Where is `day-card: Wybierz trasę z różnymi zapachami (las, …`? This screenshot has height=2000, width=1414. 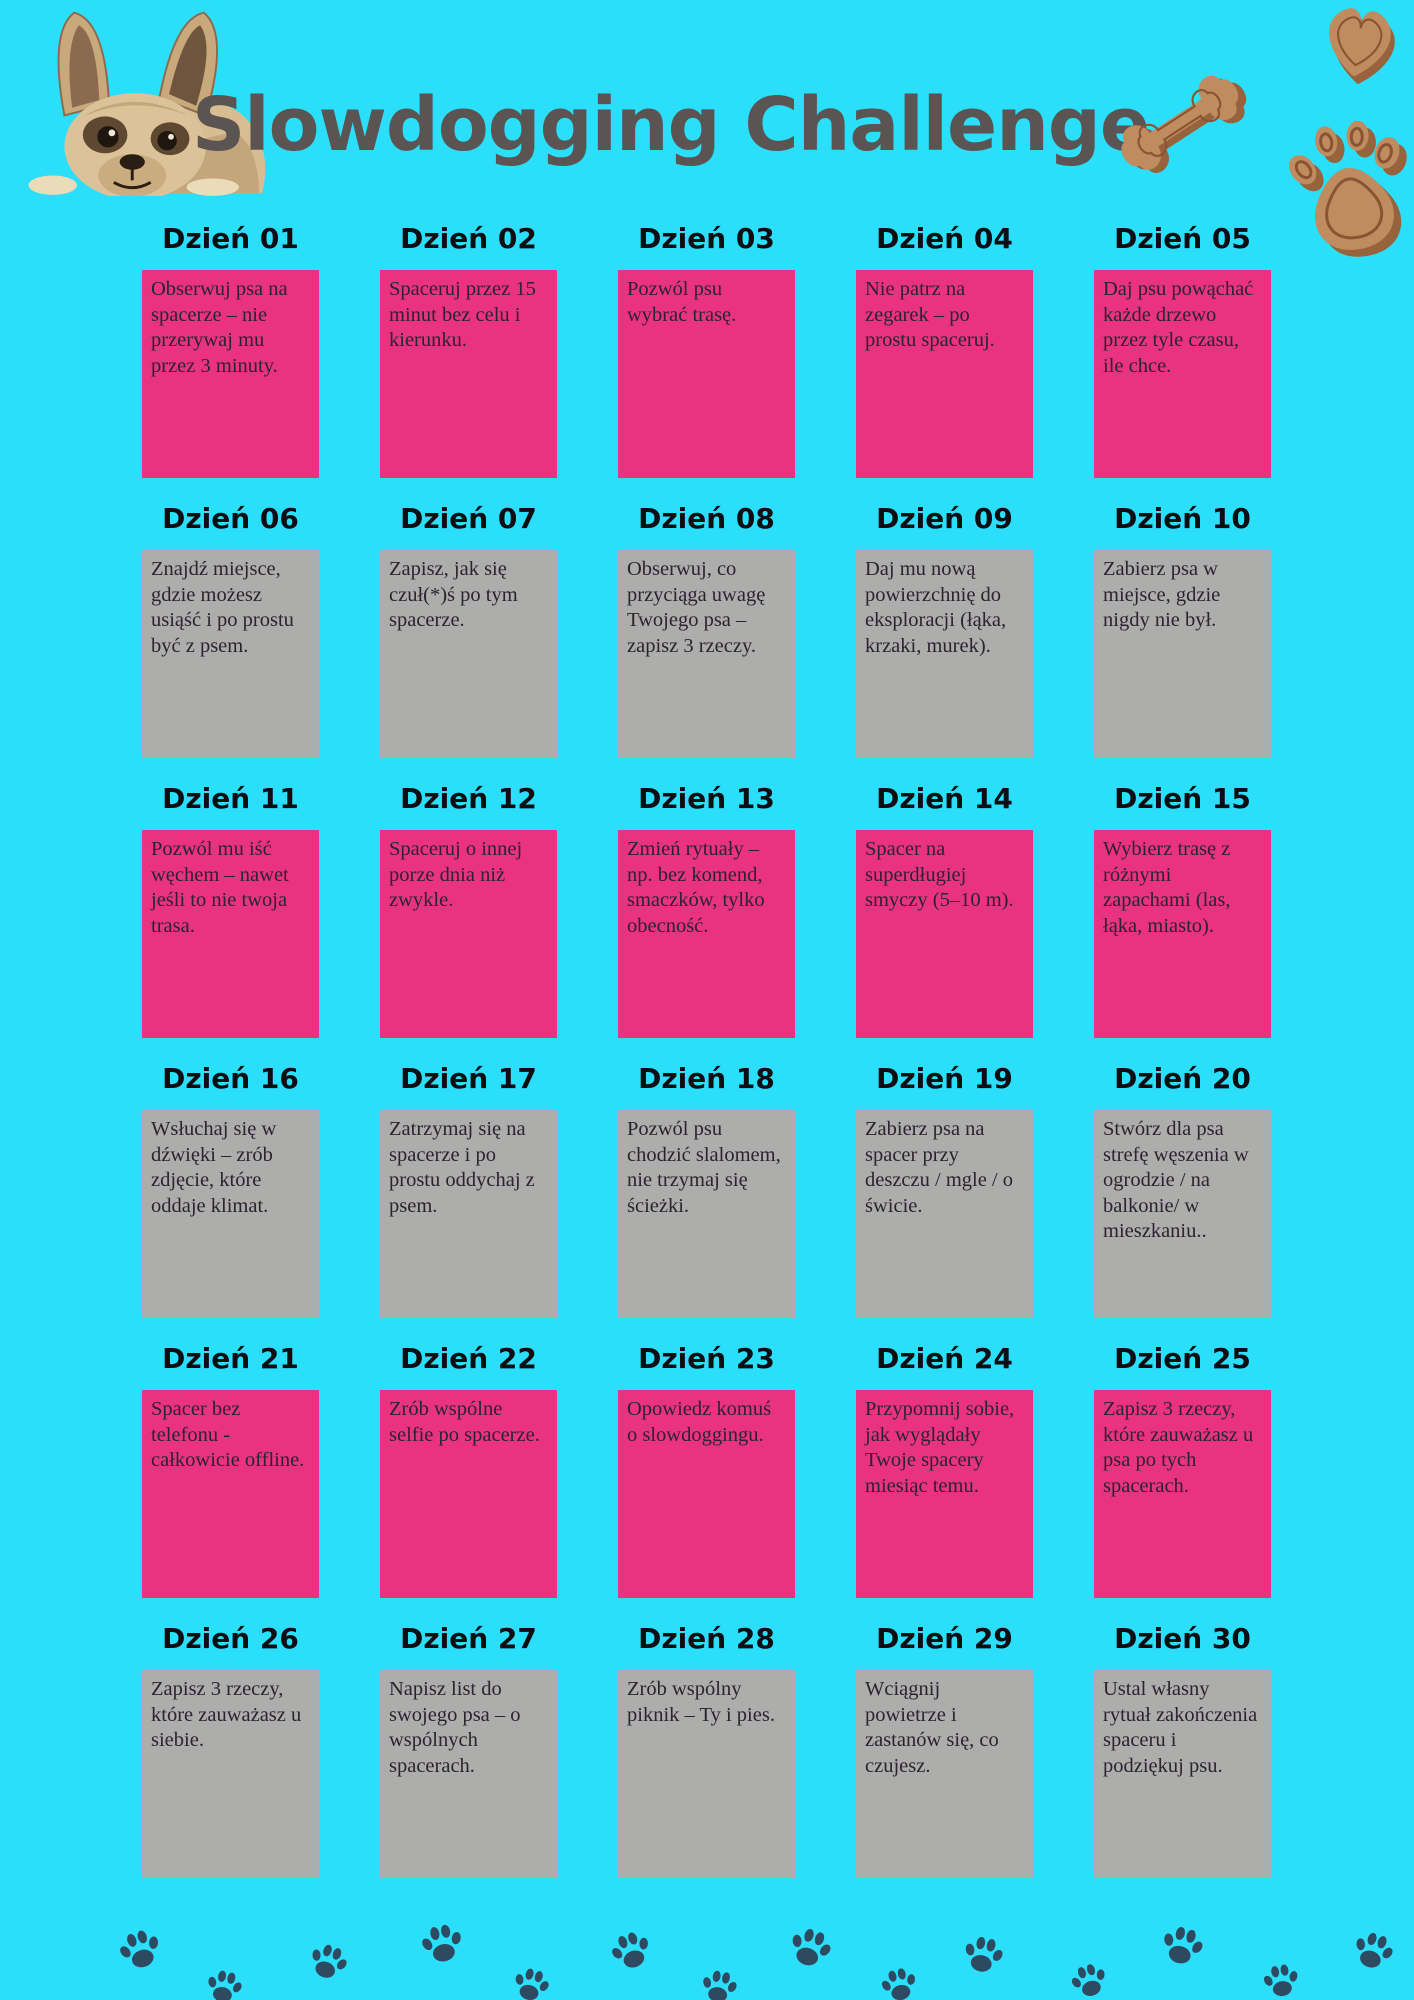 day-card: Wybierz trasę z różnymi zapachami (las, … is located at coordinates (1182, 934).